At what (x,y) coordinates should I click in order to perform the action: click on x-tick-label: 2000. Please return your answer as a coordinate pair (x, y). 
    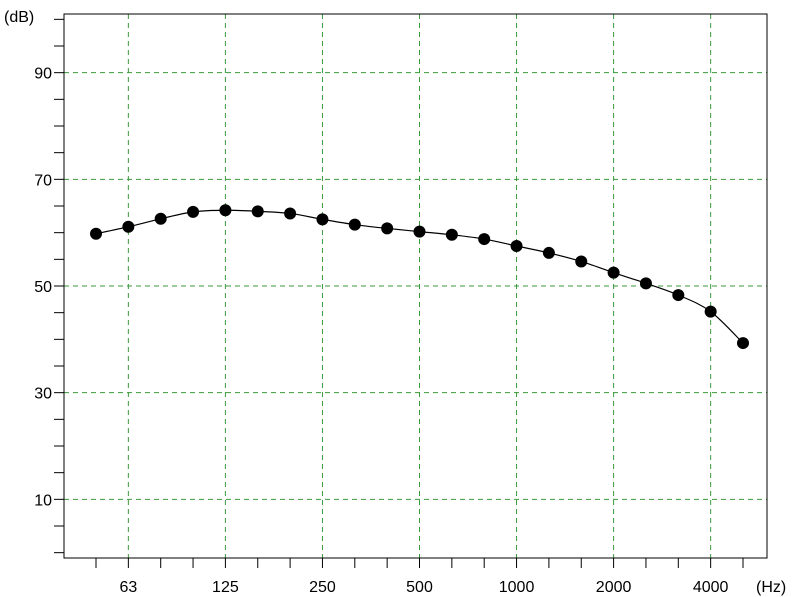
    Looking at the image, I should click on (614, 587).